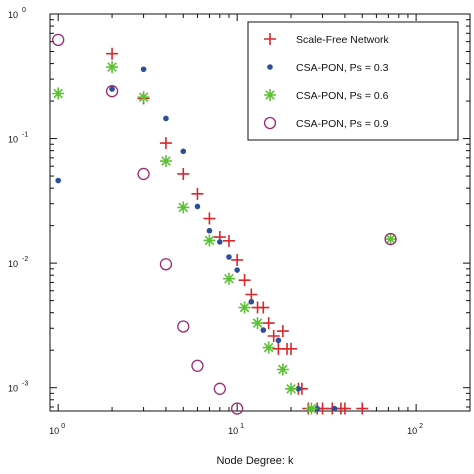 The width and height of the screenshot is (474, 474). Describe the element at coordinates (342, 124) in the screenshot. I see `legend-label: CSA-PON, Ps = 0.9` at that location.